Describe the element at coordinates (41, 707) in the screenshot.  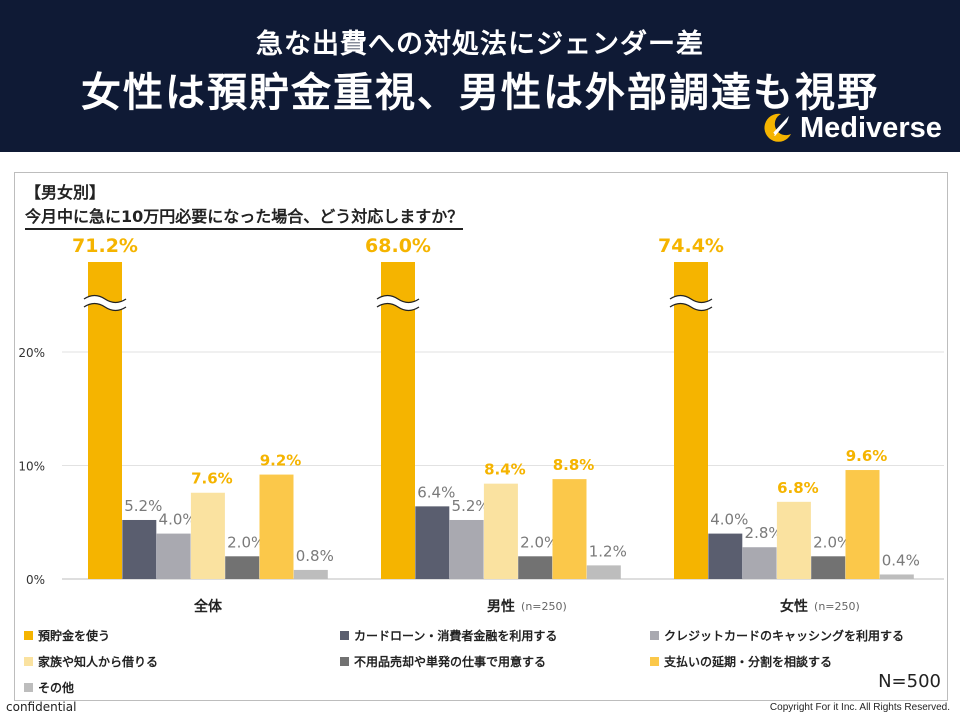
I see `footer-confidential: confidential` at that location.